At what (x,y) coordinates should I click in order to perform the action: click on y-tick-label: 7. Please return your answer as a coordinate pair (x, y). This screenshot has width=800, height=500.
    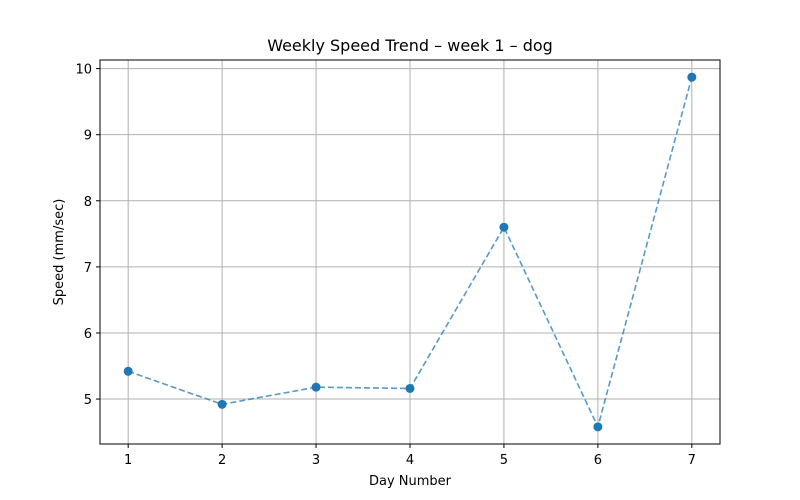
    Looking at the image, I should click on (88, 268).